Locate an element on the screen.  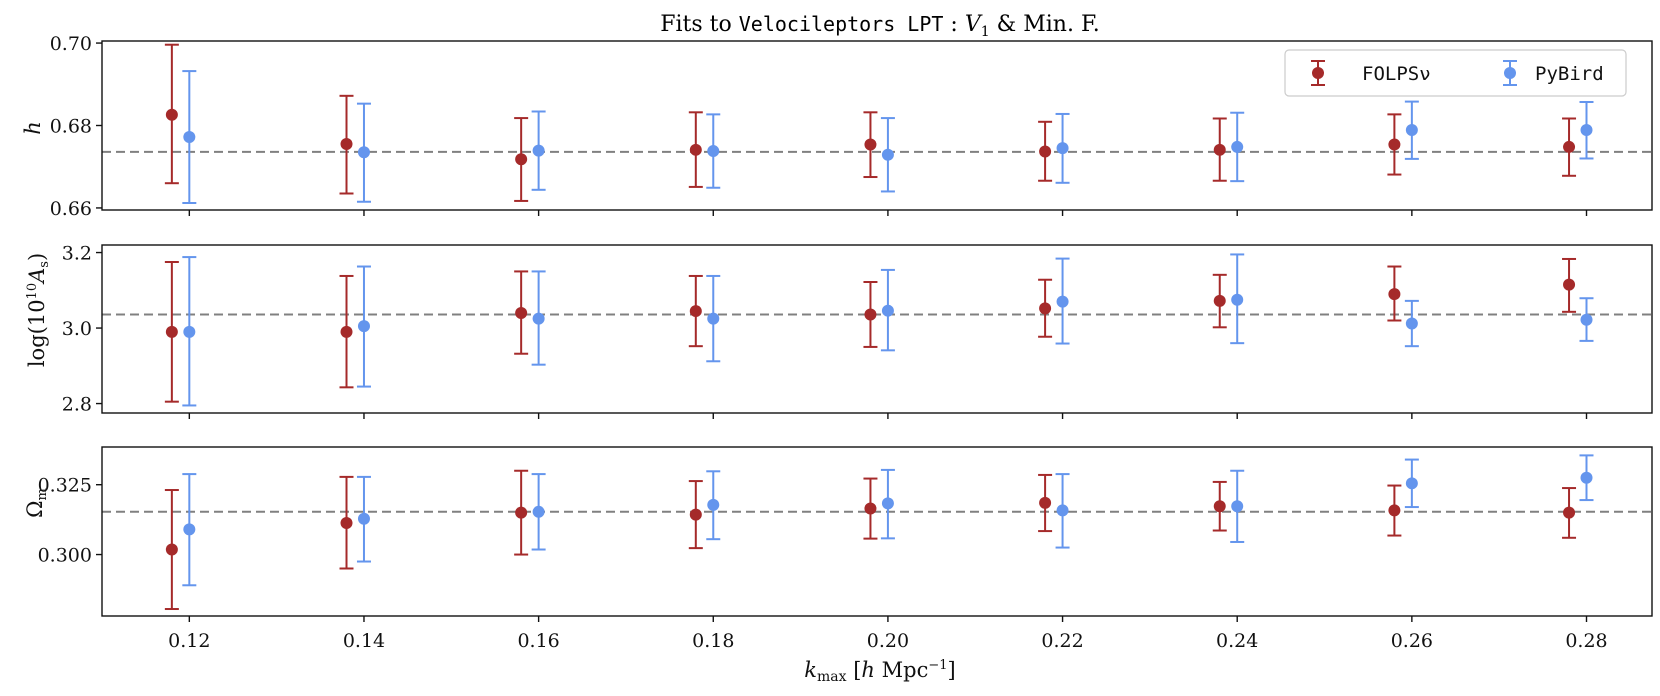
xlabel-unit: Mpc is located at coordinates (901, 670).